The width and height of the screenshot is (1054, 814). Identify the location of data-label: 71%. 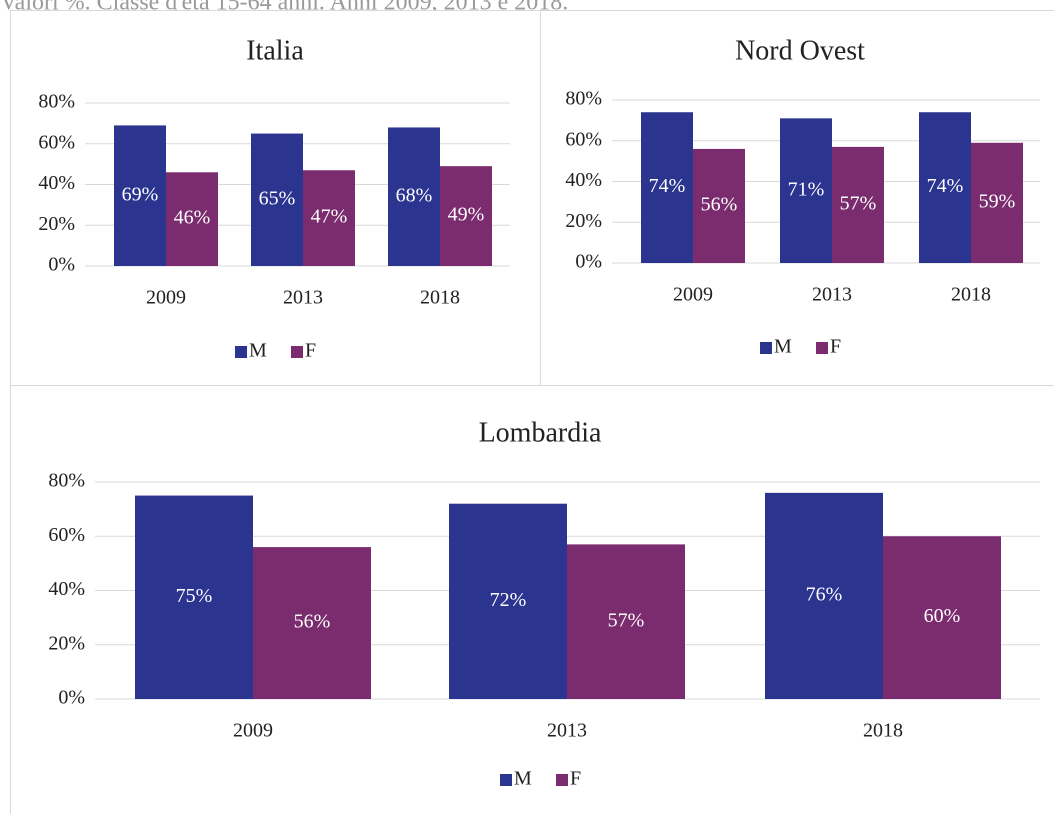
(806, 189).